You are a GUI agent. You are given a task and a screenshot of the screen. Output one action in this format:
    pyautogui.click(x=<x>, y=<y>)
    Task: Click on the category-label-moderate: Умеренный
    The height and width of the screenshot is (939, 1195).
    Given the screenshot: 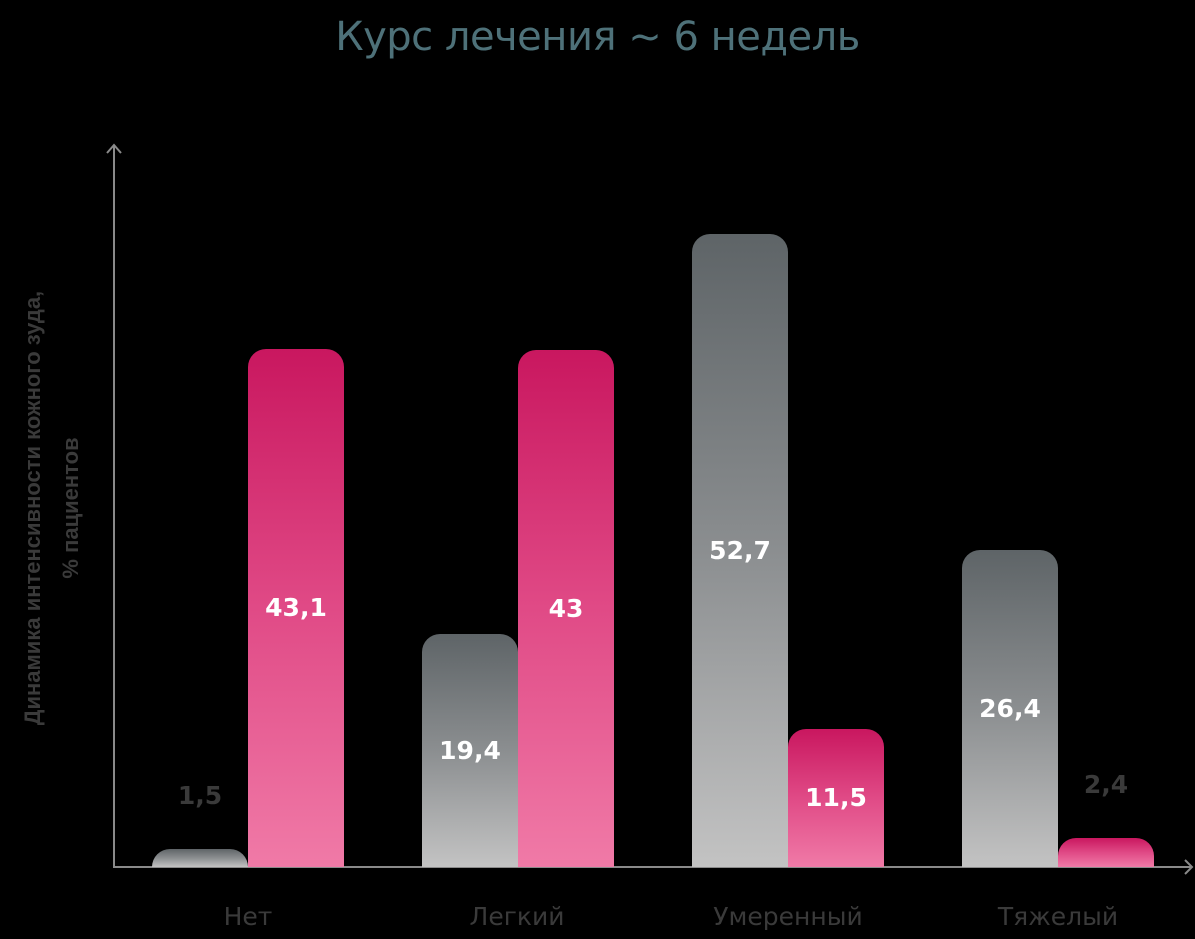 What is the action you would take?
    pyautogui.click(x=788, y=916)
    